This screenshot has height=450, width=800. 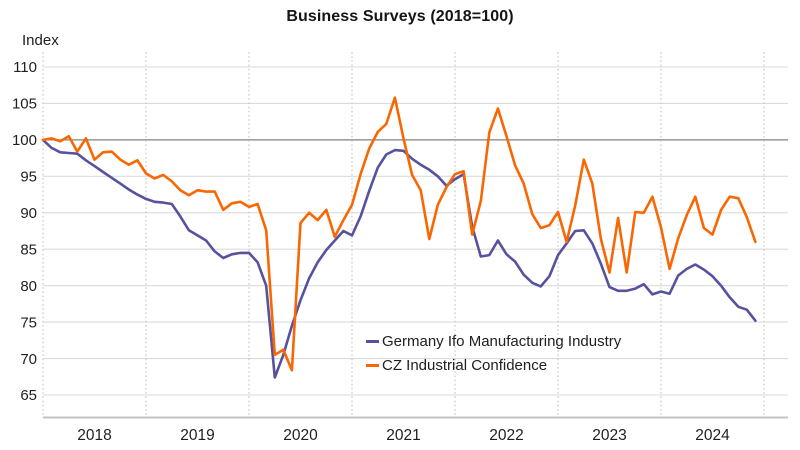 What do you see at coordinates (24, 140) in the screenshot?
I see `y-tick-label: 100` at bounding box center [24, 140].